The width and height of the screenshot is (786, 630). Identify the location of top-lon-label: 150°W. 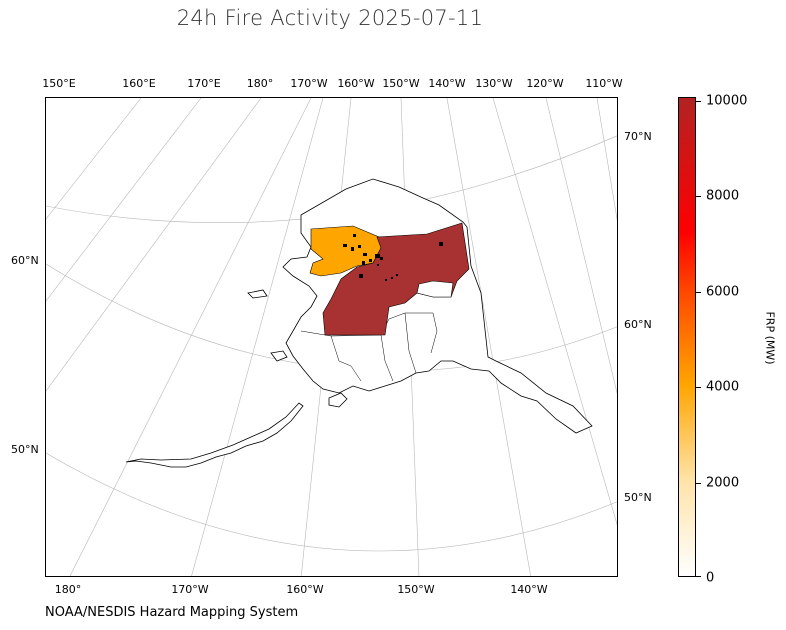
(401, 83).